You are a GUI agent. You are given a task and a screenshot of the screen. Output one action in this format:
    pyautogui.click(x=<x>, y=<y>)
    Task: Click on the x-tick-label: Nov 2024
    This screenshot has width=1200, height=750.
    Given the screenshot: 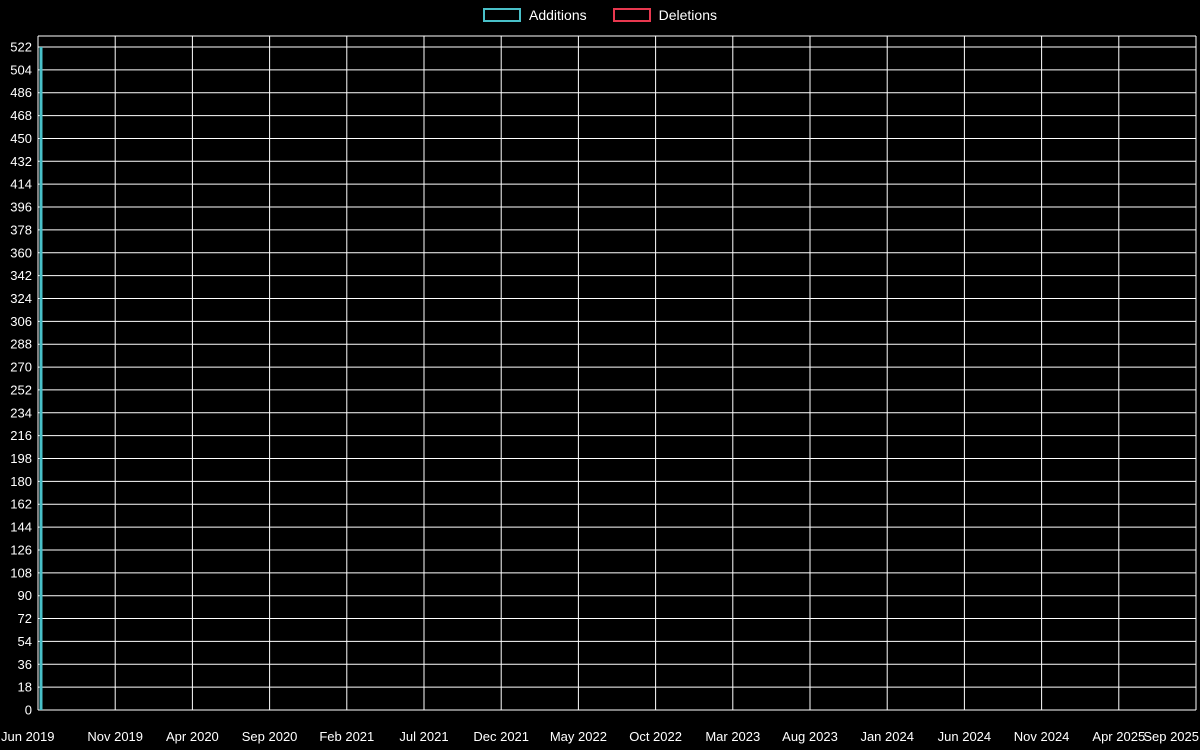 What is the action you would take?
    pyautogui.click(x=1042, y=736)
    